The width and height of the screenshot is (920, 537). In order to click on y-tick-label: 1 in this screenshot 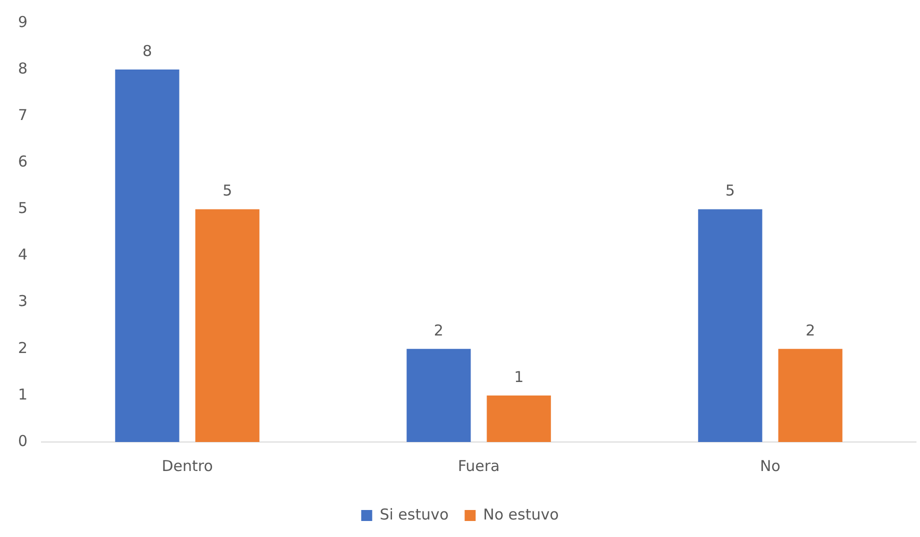, I will do `click(23, 394)`.